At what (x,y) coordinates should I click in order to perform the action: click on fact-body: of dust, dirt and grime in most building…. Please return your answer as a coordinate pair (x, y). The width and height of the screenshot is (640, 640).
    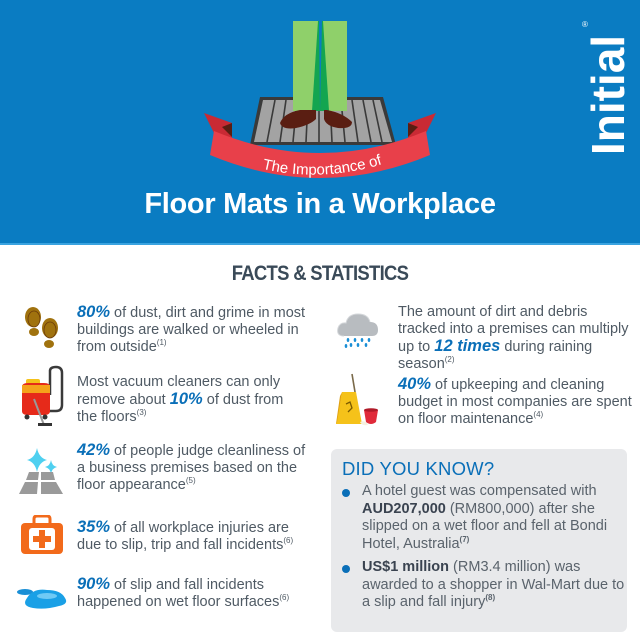
    Looking at the image, I should click on (191, 330).